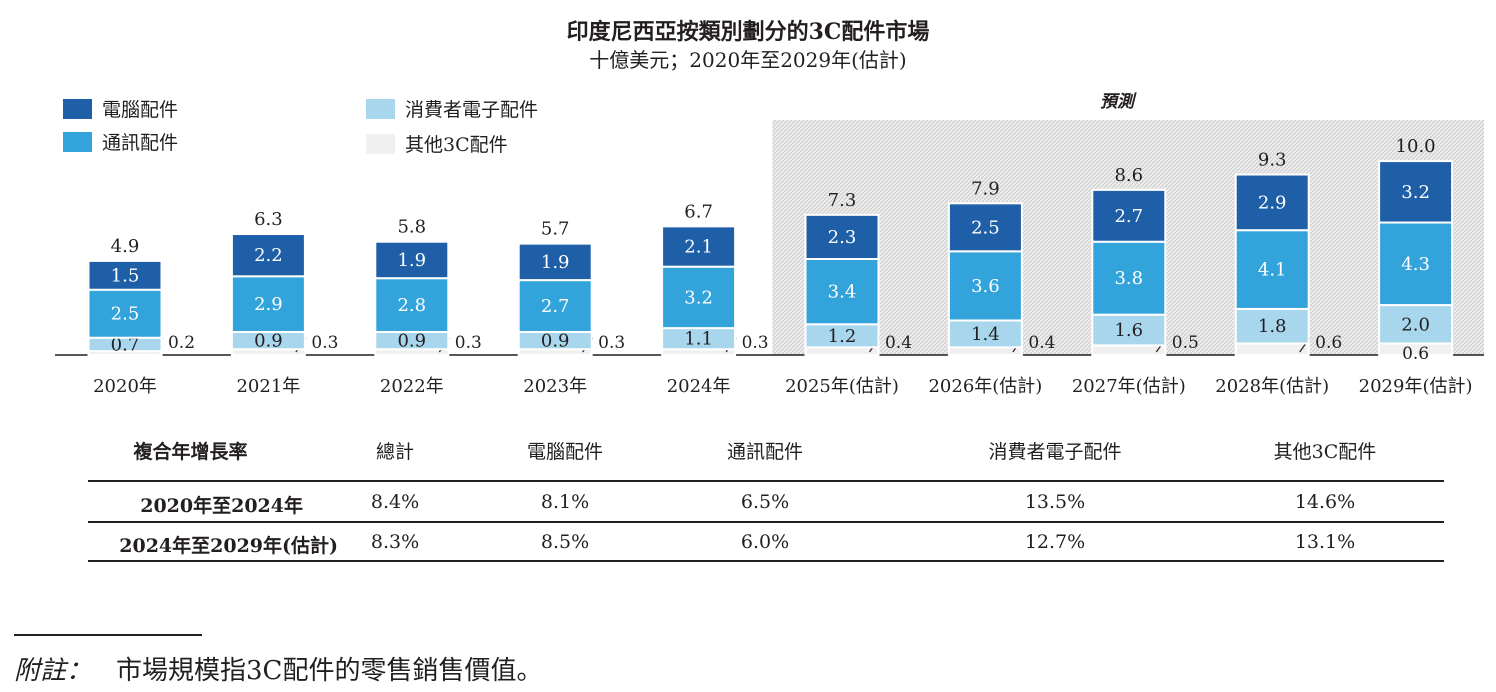 This screenshot has height=692, width=1496. What do you see at coordinates (698, 339) in the screenshot?
I see `data-label-consumer: 1.1` at bounding box center [698, 339].